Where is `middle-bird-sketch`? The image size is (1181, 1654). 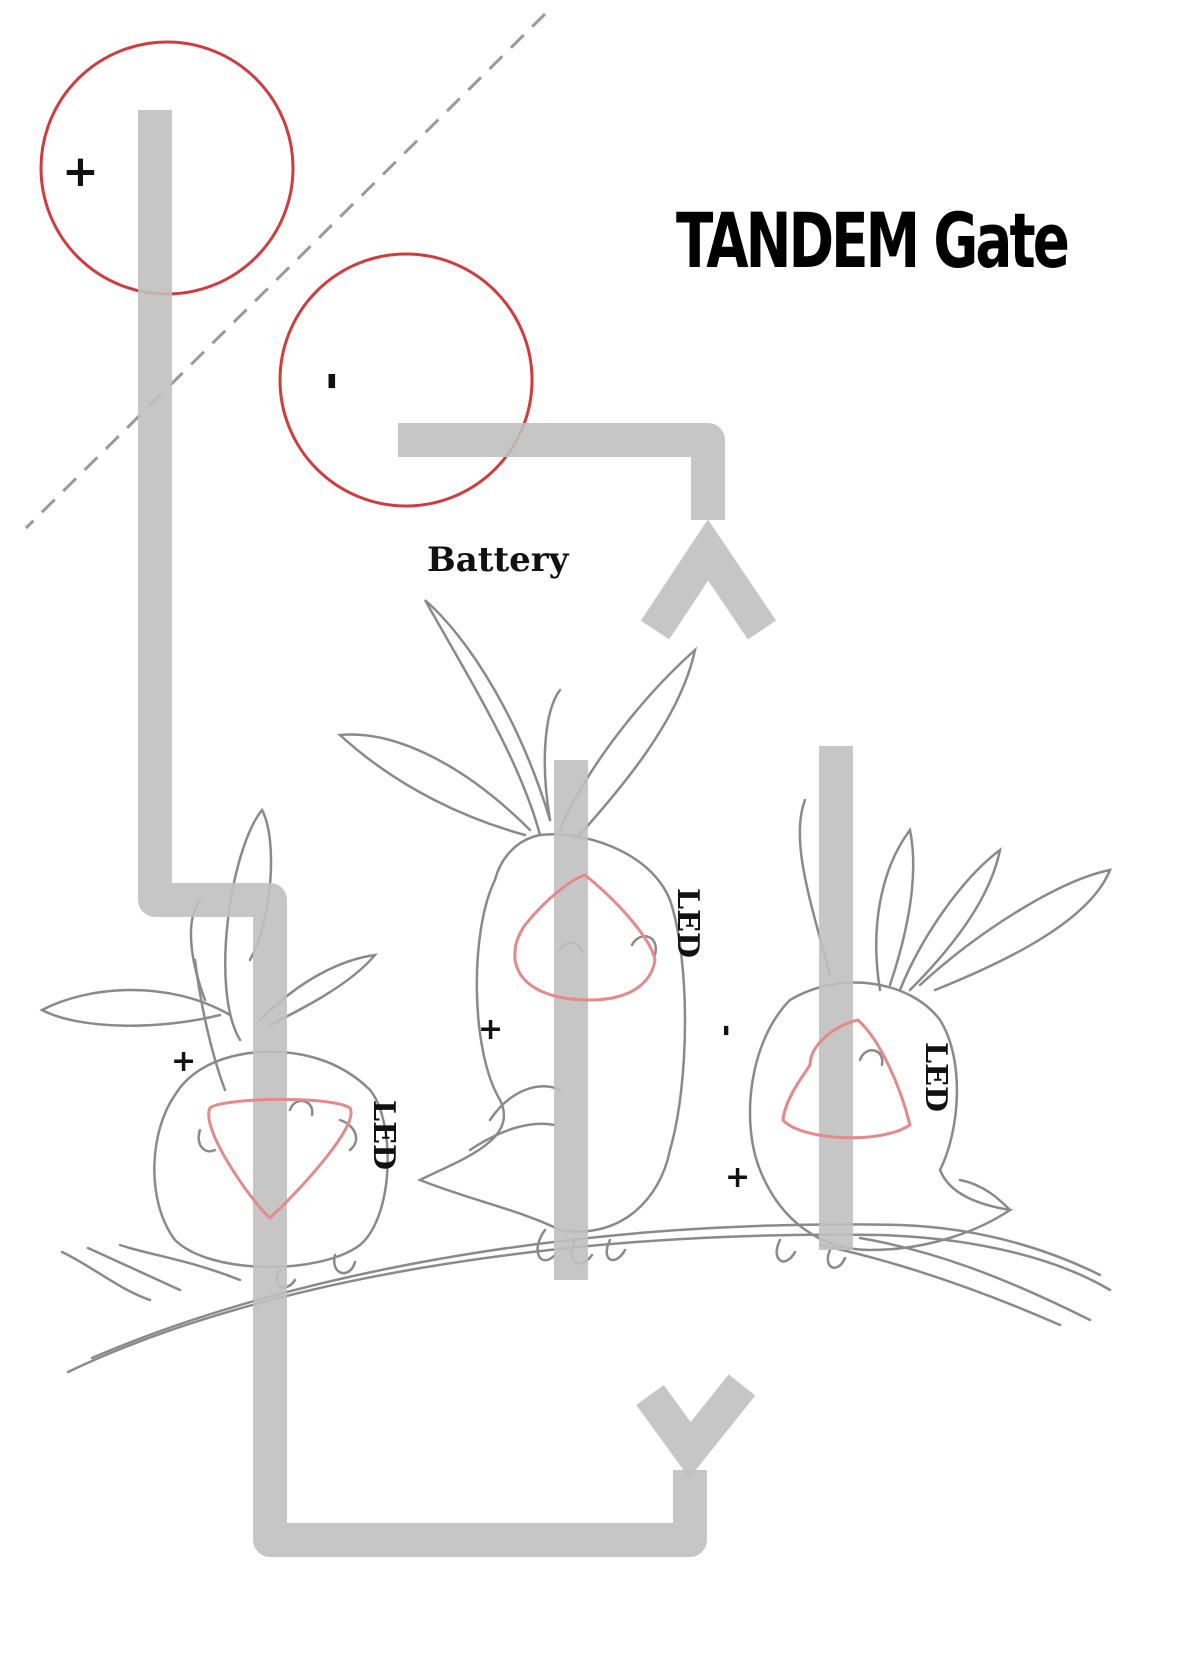
middle-bird-sketch is located at coordinates (517, 932).